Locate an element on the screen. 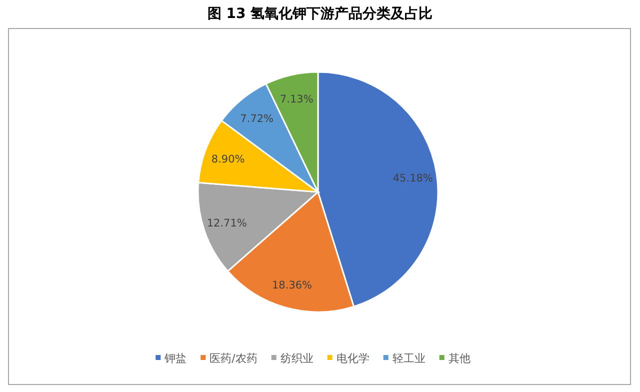 The width and height of the screenshot is (640, 392). legend-label: 电化学 is located at coordinates (353, 358).